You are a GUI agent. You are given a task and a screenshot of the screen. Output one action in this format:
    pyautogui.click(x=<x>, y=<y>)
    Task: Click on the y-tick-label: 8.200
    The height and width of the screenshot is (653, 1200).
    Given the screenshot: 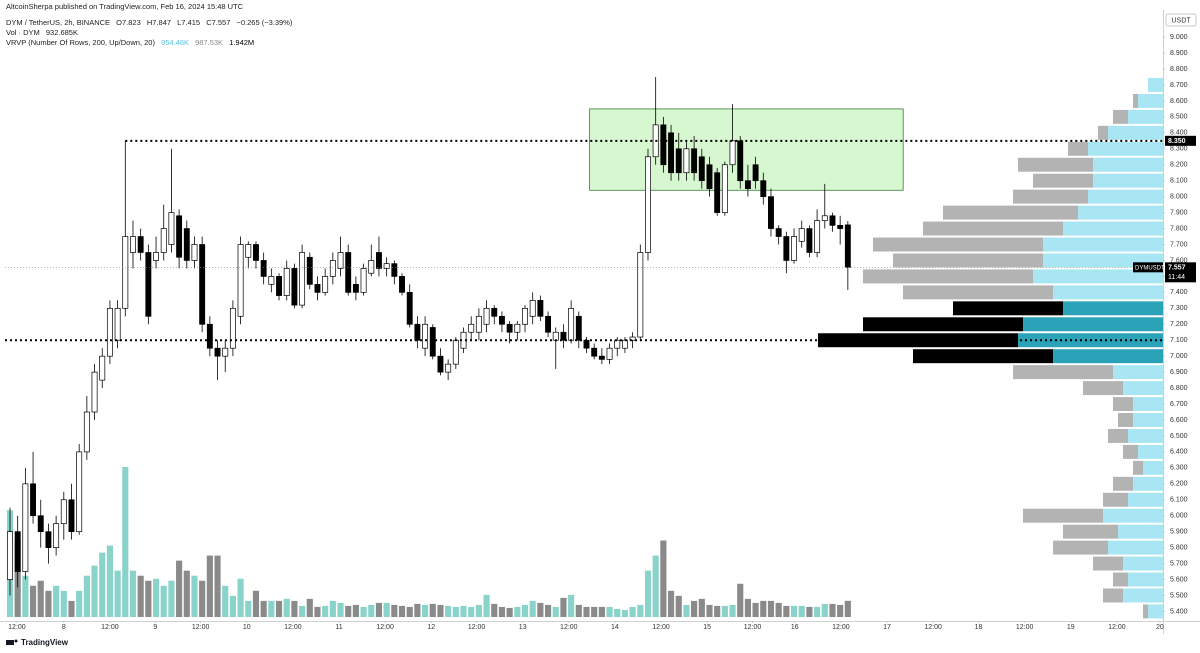 What is the action you would take?
    pyautogui.click(x=1179, y=165)
    